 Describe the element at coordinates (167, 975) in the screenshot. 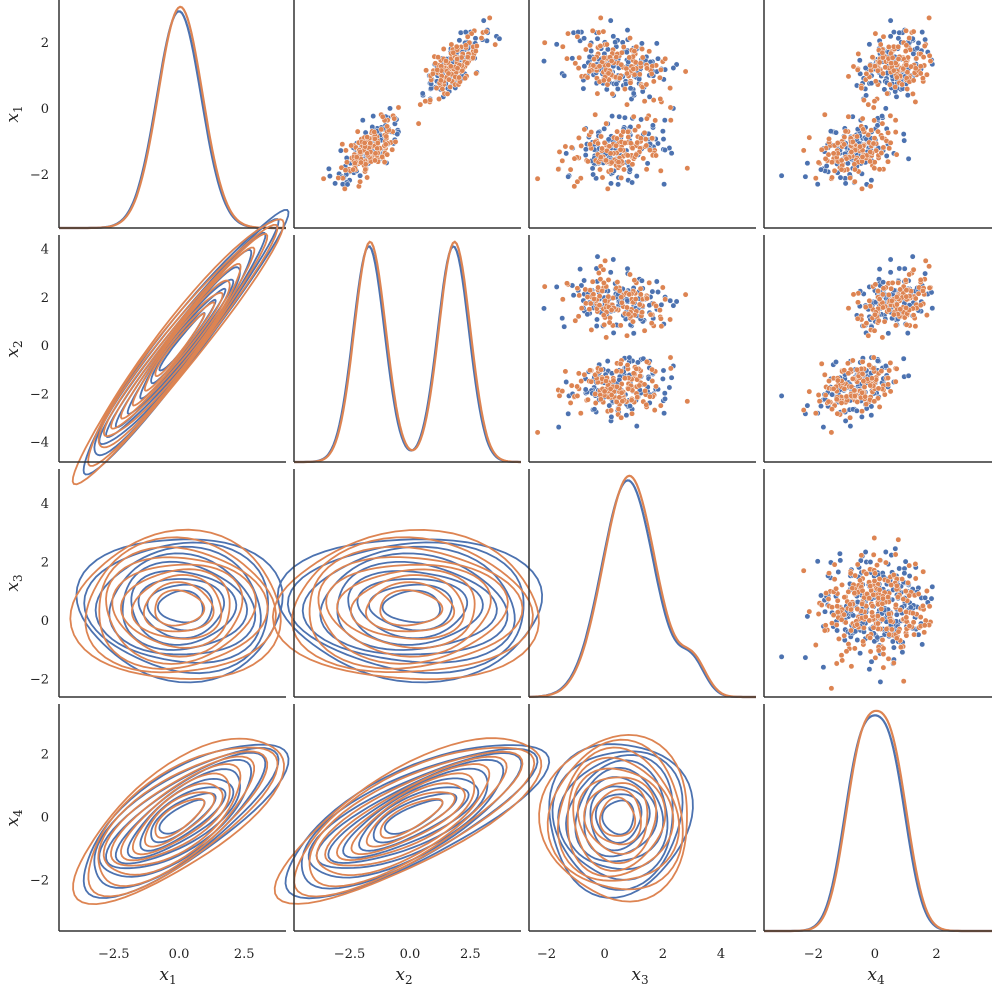

I see `x-axis-label-x1: x1` at that location.